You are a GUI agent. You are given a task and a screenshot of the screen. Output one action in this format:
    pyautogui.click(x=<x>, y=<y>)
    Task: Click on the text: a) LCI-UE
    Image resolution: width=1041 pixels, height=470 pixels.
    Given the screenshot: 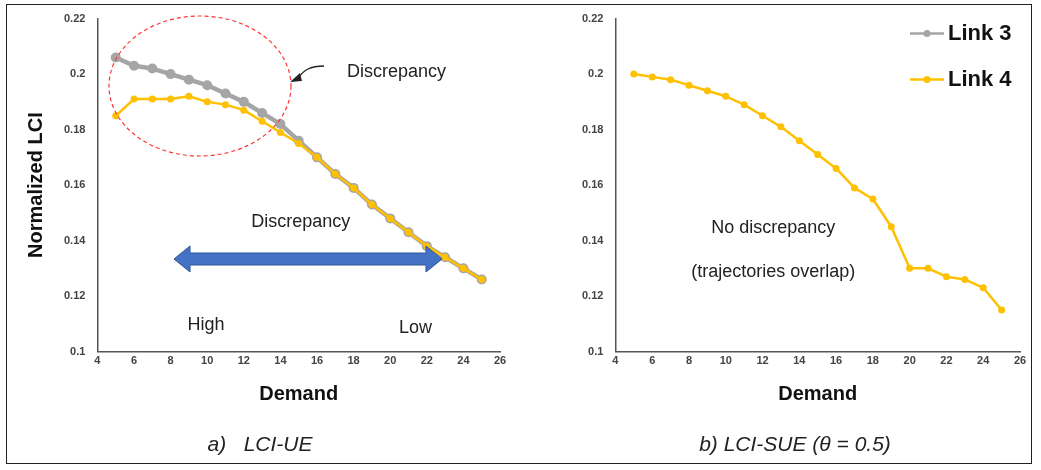 What is the action you would take?
    pyautogui.click(x=260, y=444)
    